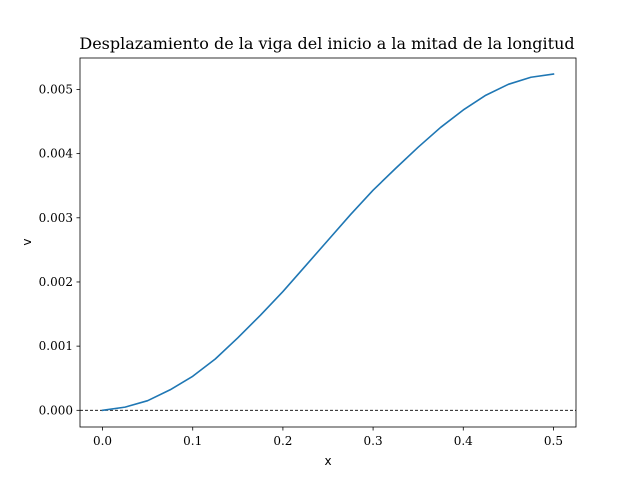 This screenshot has width=640, height=480. I want to click on x-tick-label: 0.3, so click(373, 441).